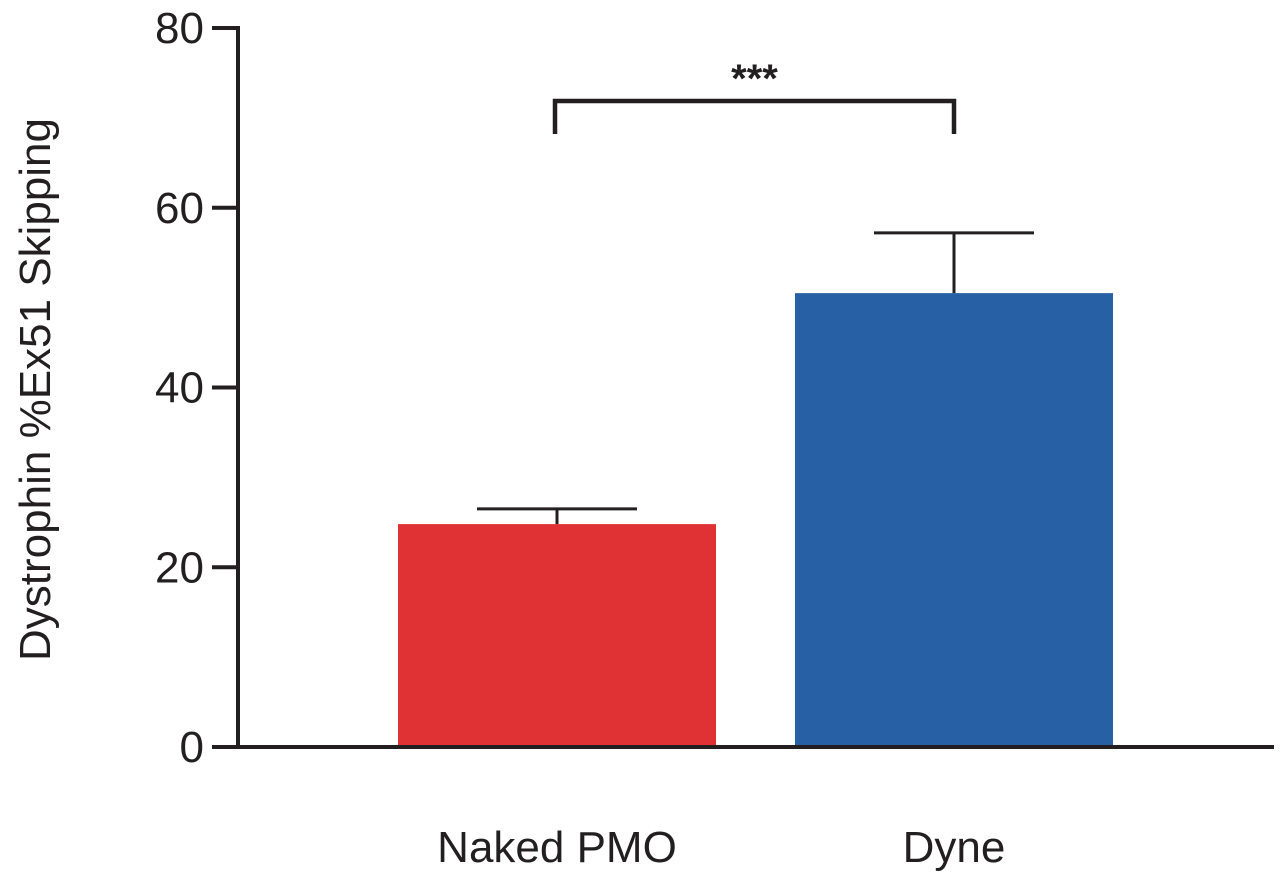  I want to click on significance-bracket, so click(754, 116).